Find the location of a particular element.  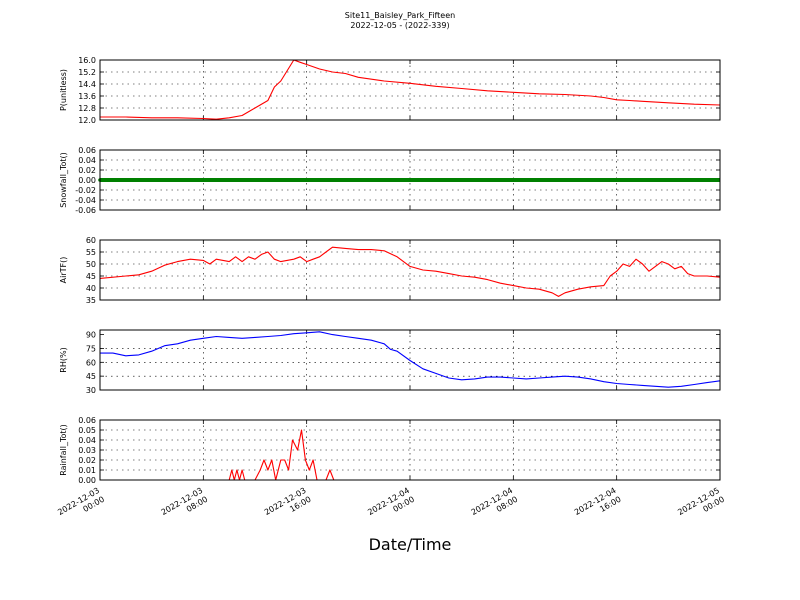

y-tick-label: 0.03 is located at coordinates (87, 450).